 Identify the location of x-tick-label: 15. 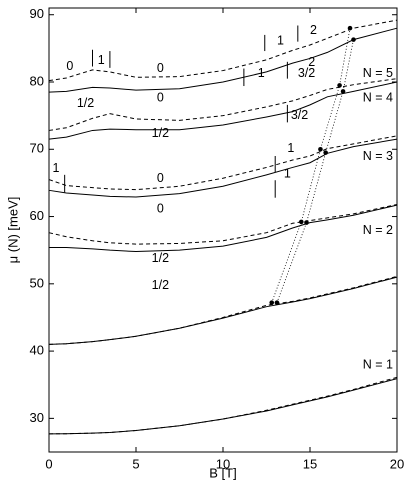
(310, 463).